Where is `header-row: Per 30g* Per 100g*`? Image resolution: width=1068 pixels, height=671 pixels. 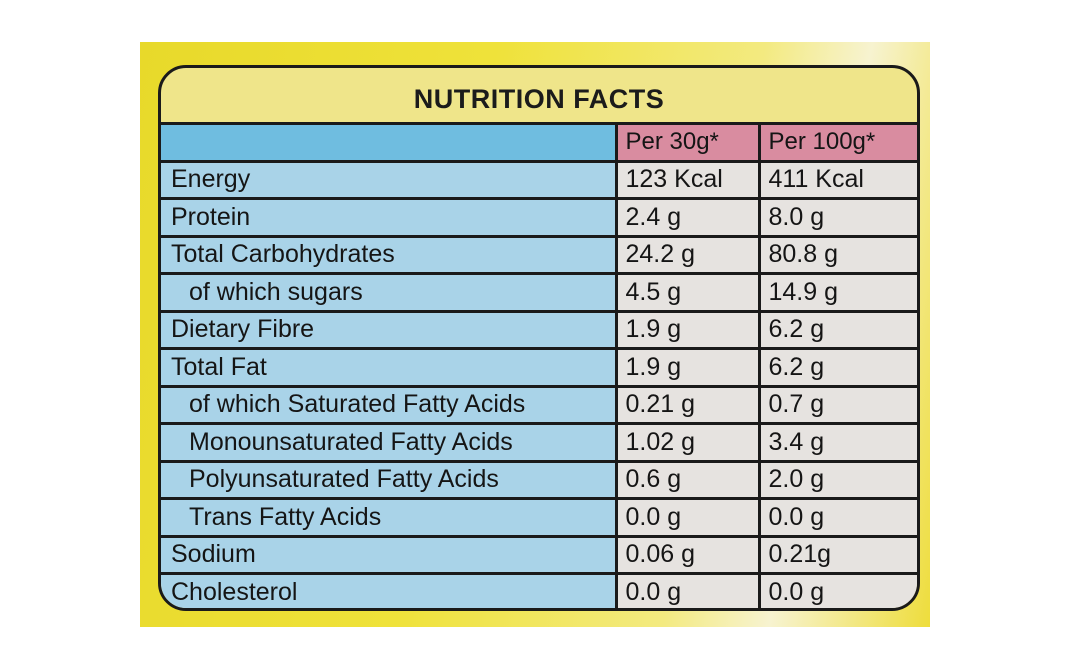
header-row: Per 30g* Per 100g* is located at coordinates (539, 141).